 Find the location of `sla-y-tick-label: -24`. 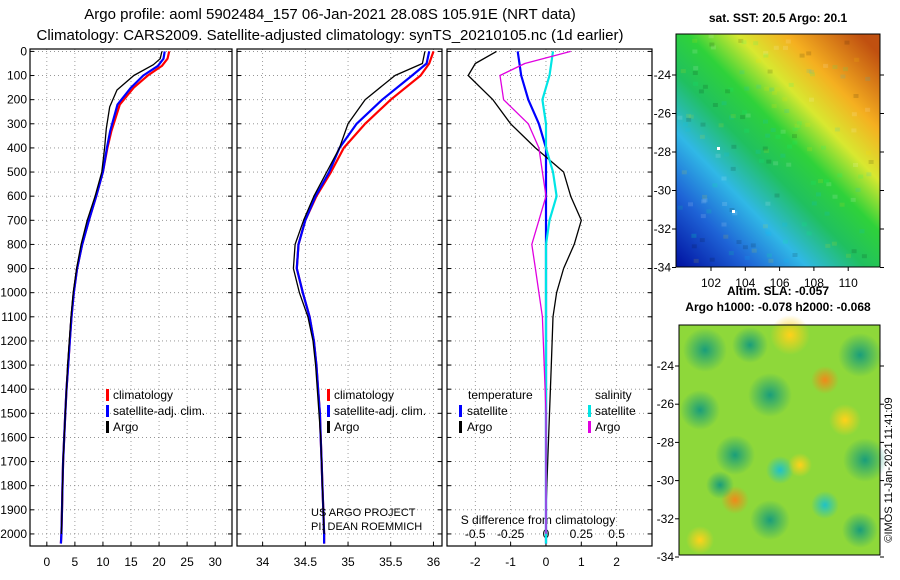

sla-y-tick-label: -24 is located at coordinates (666, 366).